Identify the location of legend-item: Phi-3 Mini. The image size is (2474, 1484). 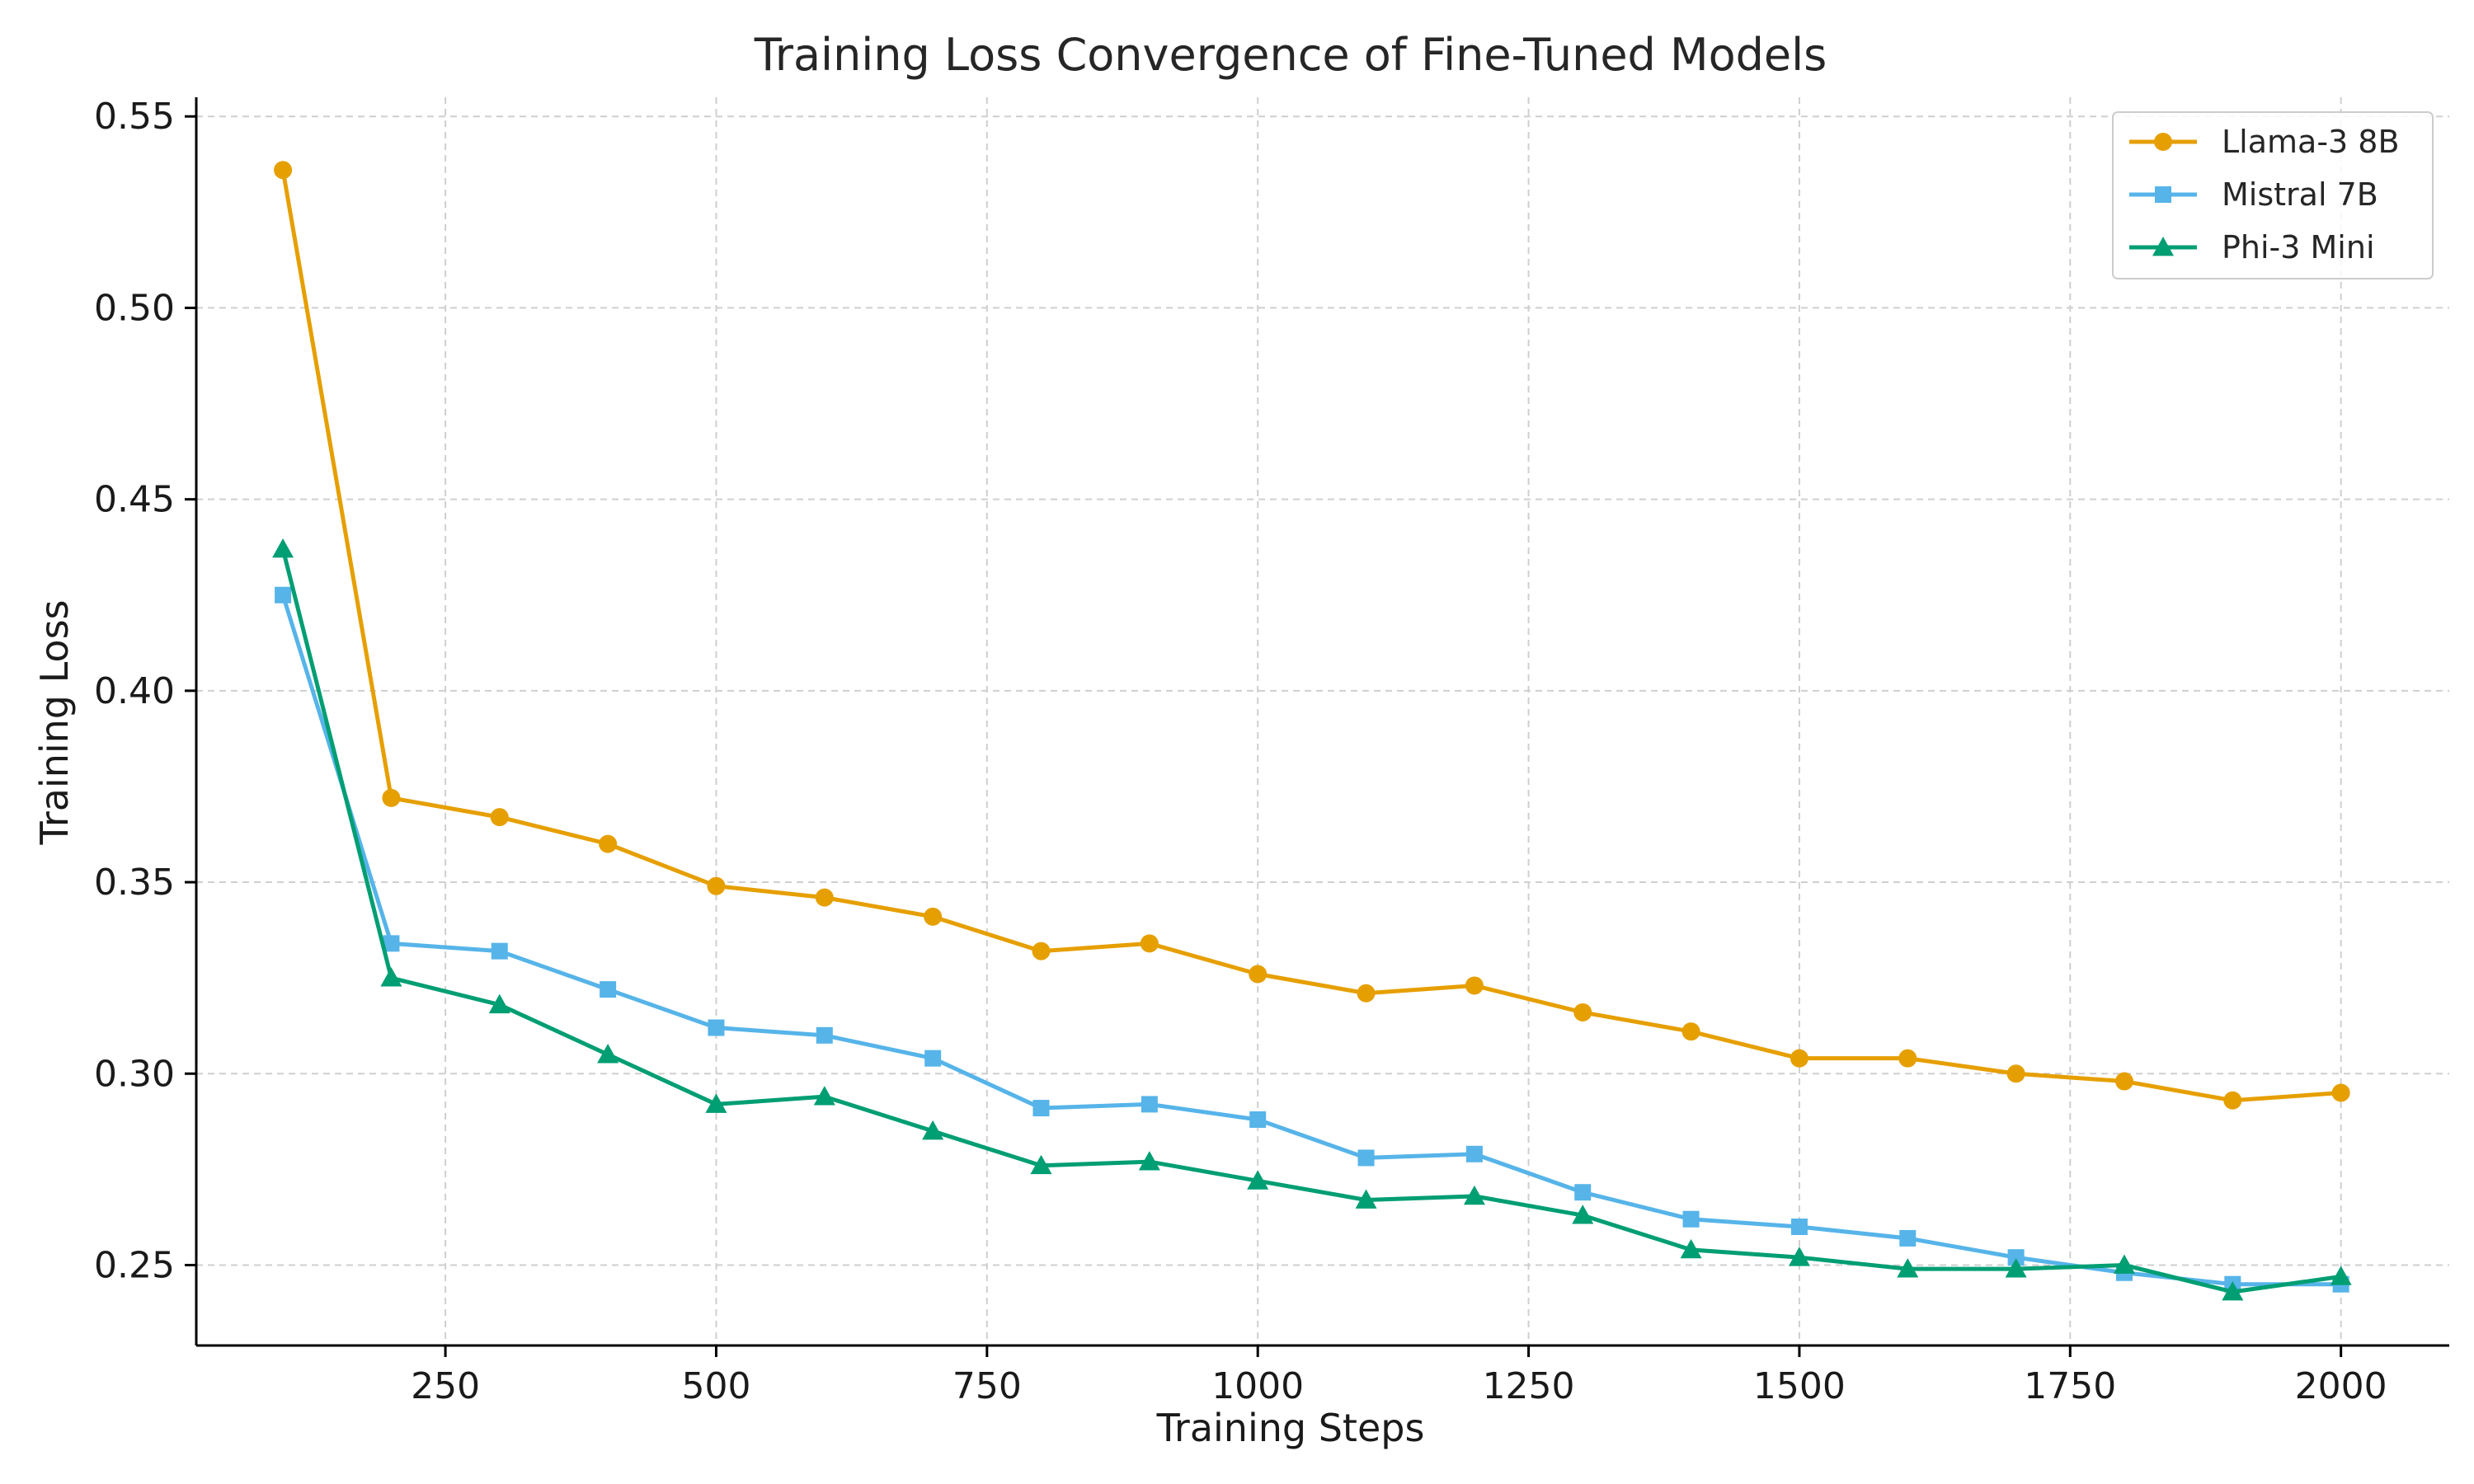
(2252, 247).